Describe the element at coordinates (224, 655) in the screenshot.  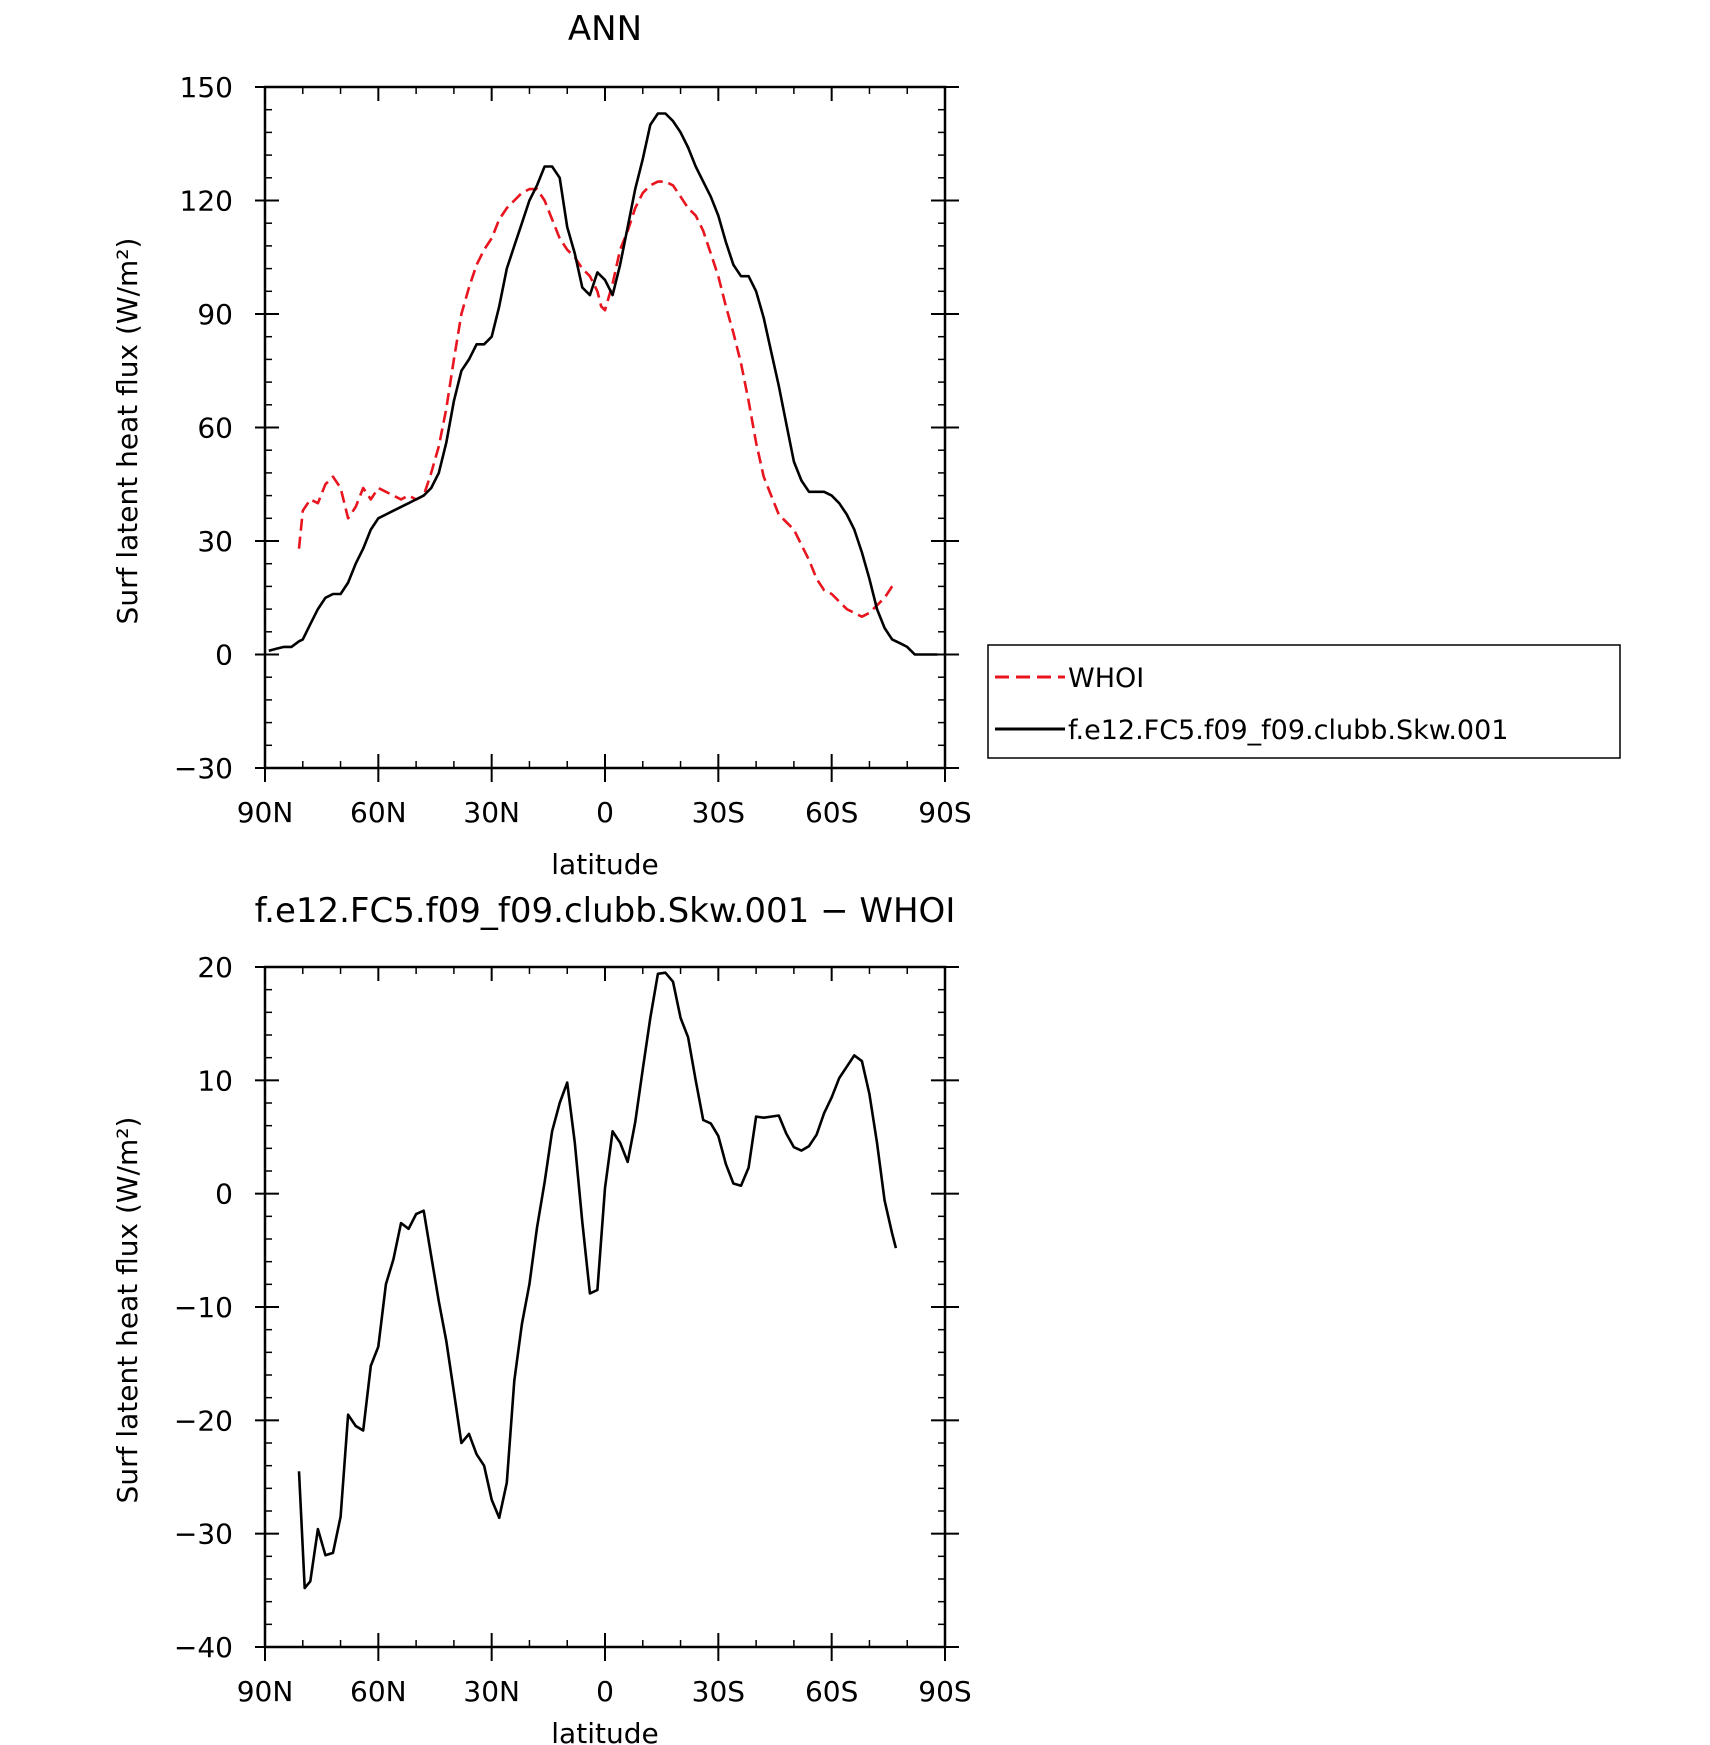
I see `top-y-tick-label: 0` at that location.